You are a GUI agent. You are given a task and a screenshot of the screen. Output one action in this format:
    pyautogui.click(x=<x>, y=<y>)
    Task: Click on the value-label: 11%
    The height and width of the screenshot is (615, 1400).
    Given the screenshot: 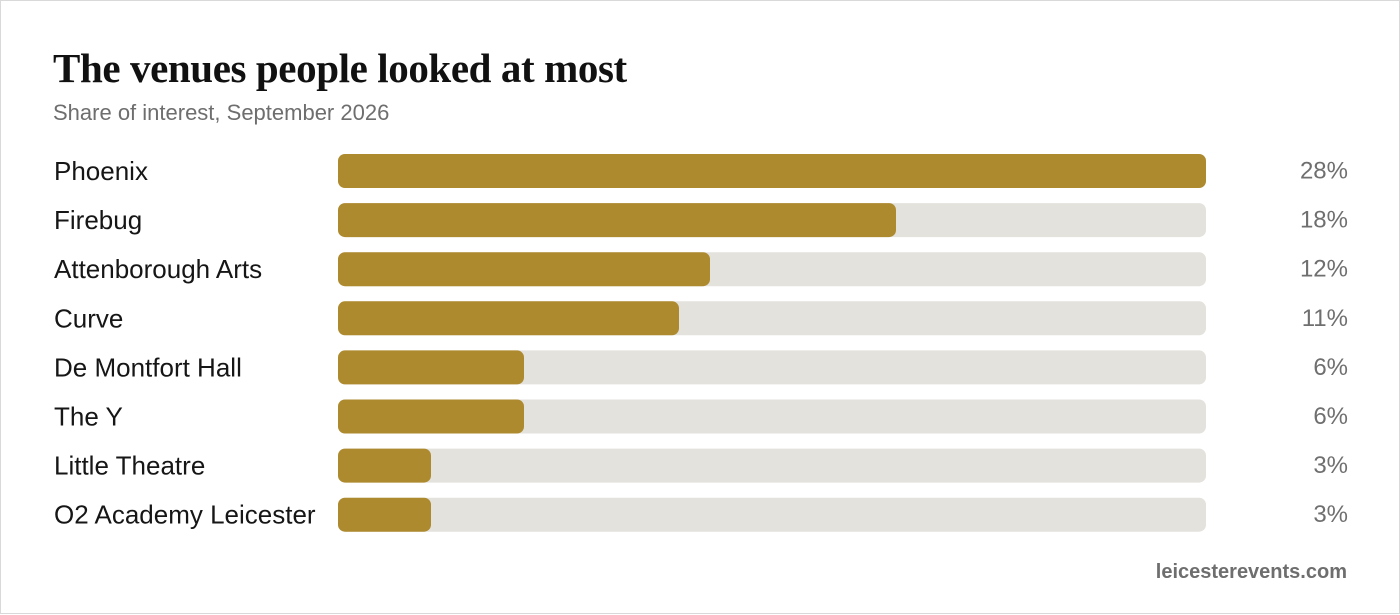 What is the action you would take?
    pyautogui.click(x=1325, y=318)
    